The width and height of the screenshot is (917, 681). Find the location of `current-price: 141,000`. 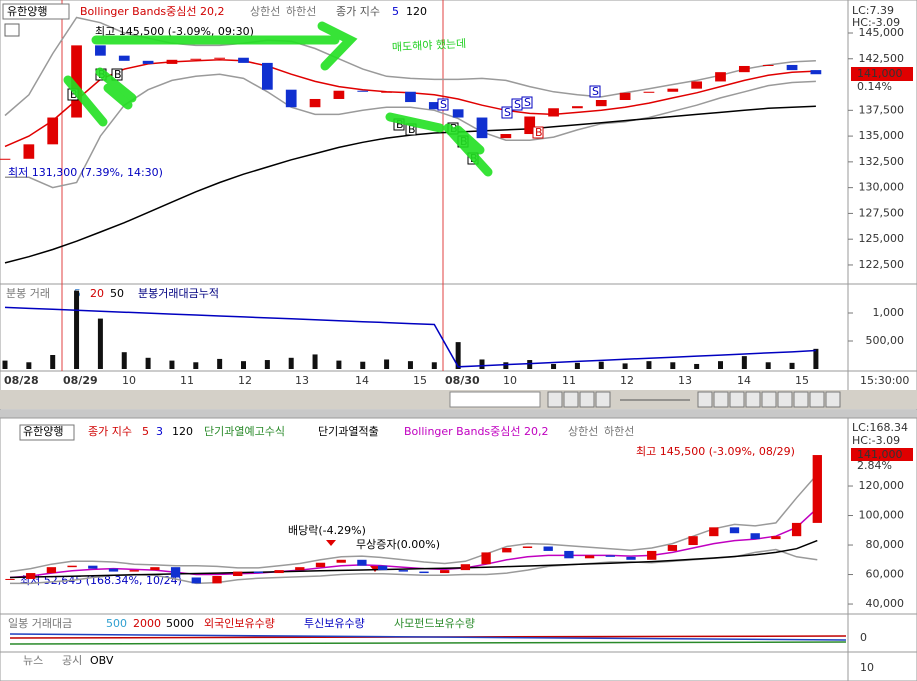

current-price: 141,000 is located at coordinates (880, 73).